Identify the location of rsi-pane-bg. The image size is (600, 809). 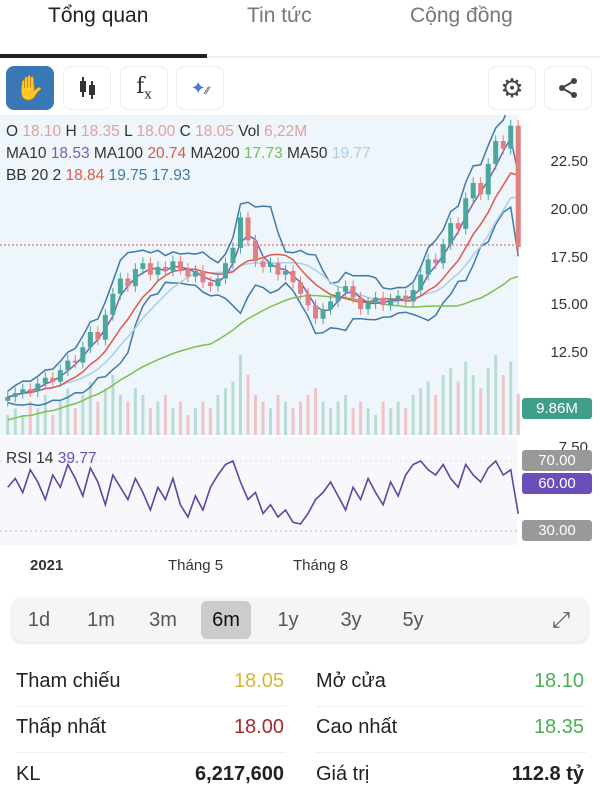
(259, 491).